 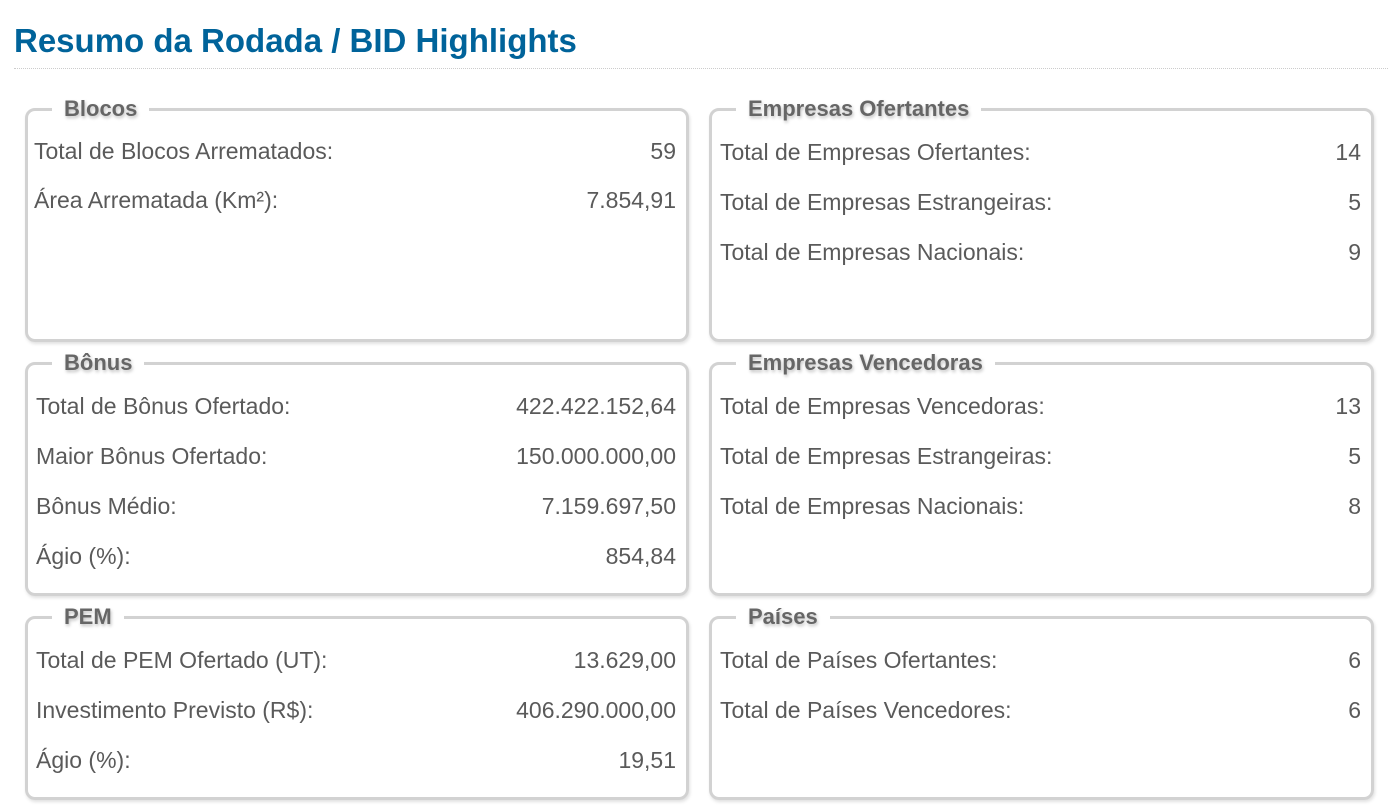 What do you see at coordinates (865, 363) in the screenshot?
I see `panel-legend: Empresas Vencedoras` at bounding box center [865, 363].